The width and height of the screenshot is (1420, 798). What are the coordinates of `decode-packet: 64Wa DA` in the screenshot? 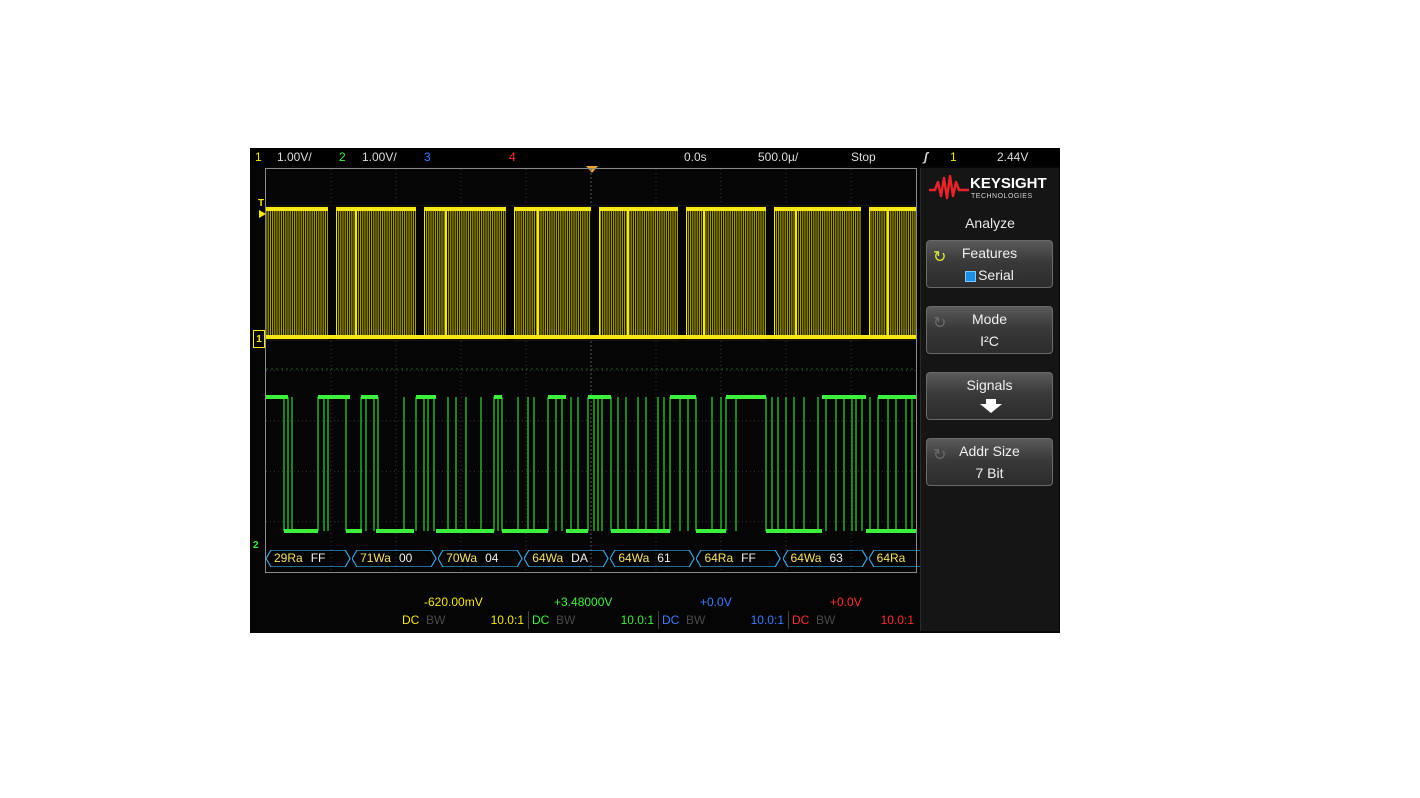 It's located at (567, 558).